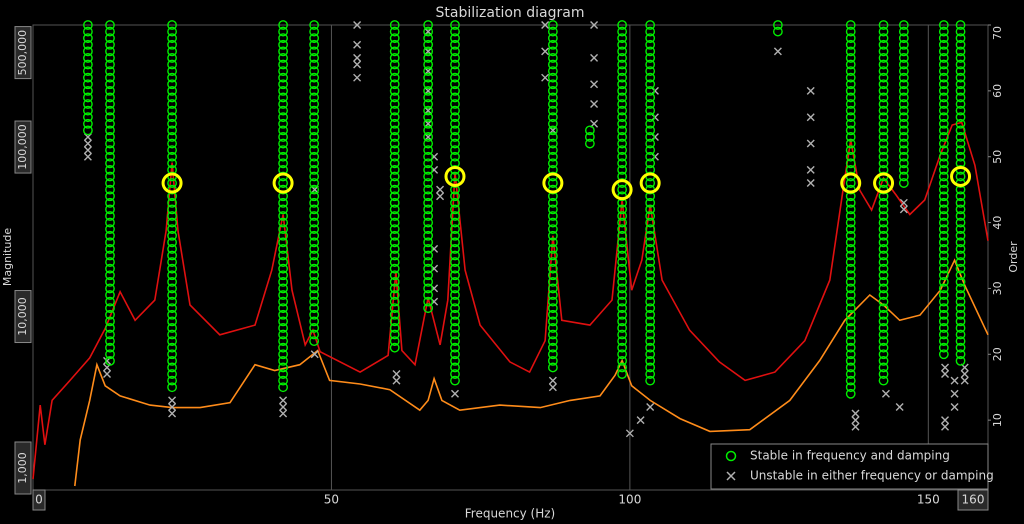 The image size is (1024, 524). I want to click on x-tick-box, so click(39, 500).